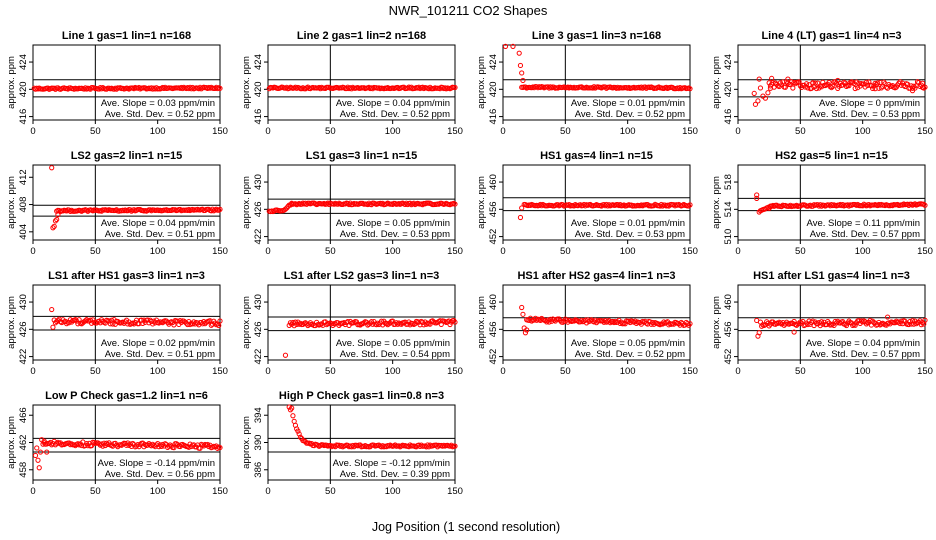 The width and height of the screenshot is (936, 540). What do you see at coordinates (596, 276) in the screenshot?
I see `panel-title: HS1 after HS2 gas=4 lin=1 n=3` at bounding box center [596, 276].